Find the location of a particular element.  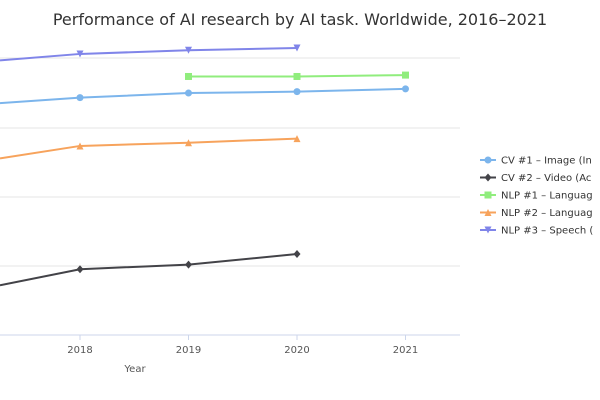

x-tick-label: 2019 is located at coordinates (188, 350).